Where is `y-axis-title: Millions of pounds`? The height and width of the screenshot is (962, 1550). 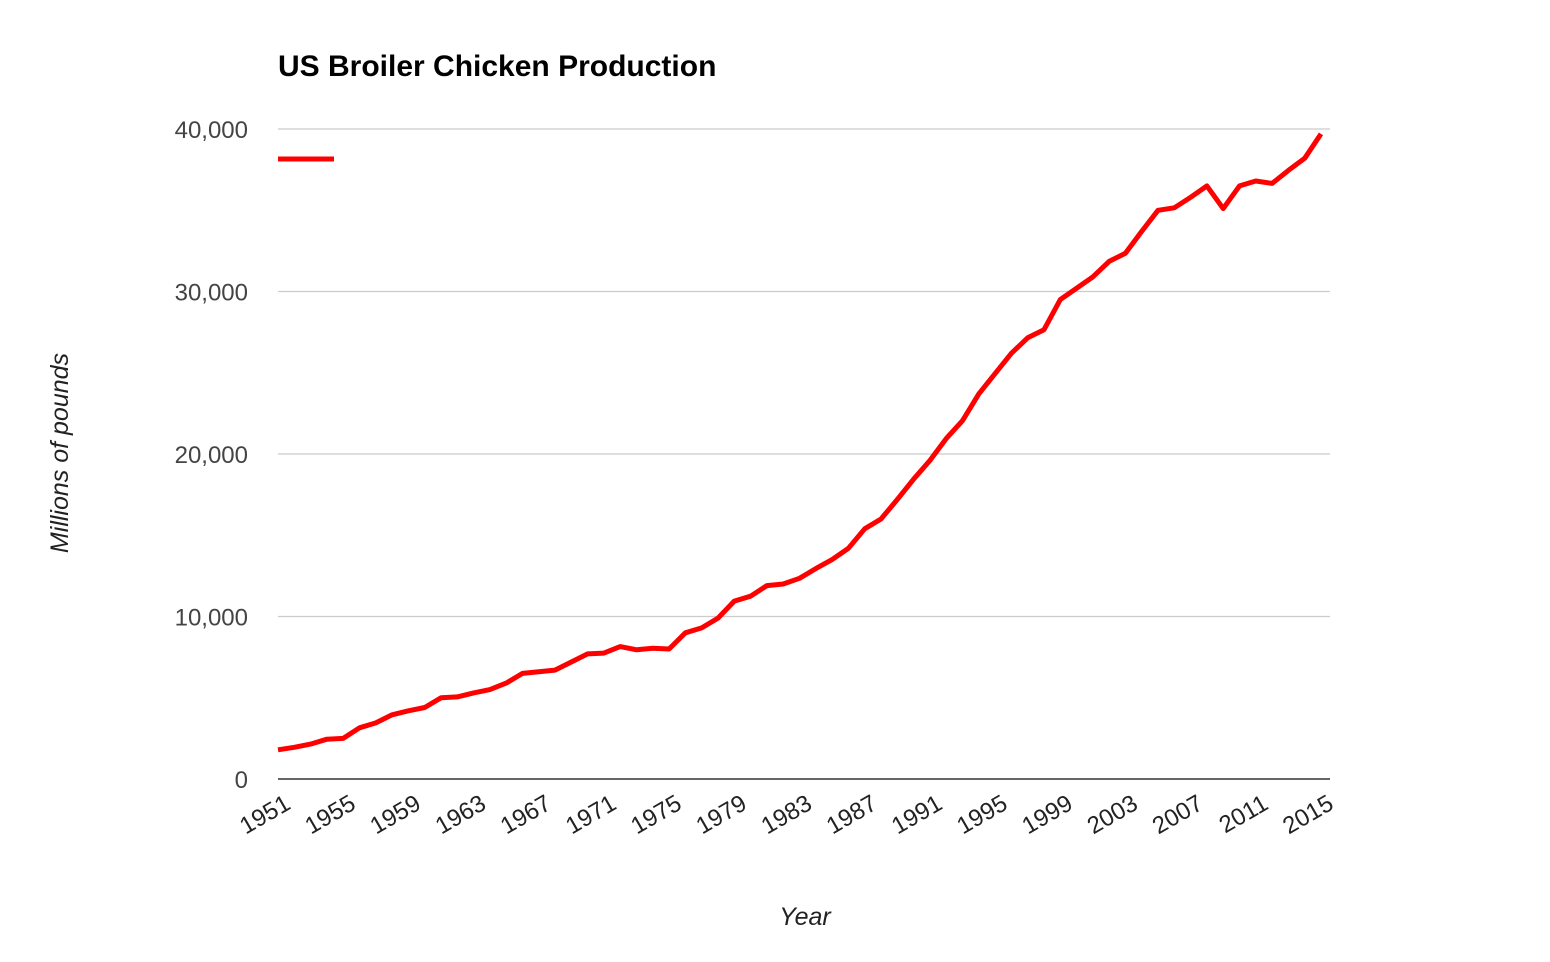 y-axis-title: Millions of pounds is located at coordinates (60, 453).